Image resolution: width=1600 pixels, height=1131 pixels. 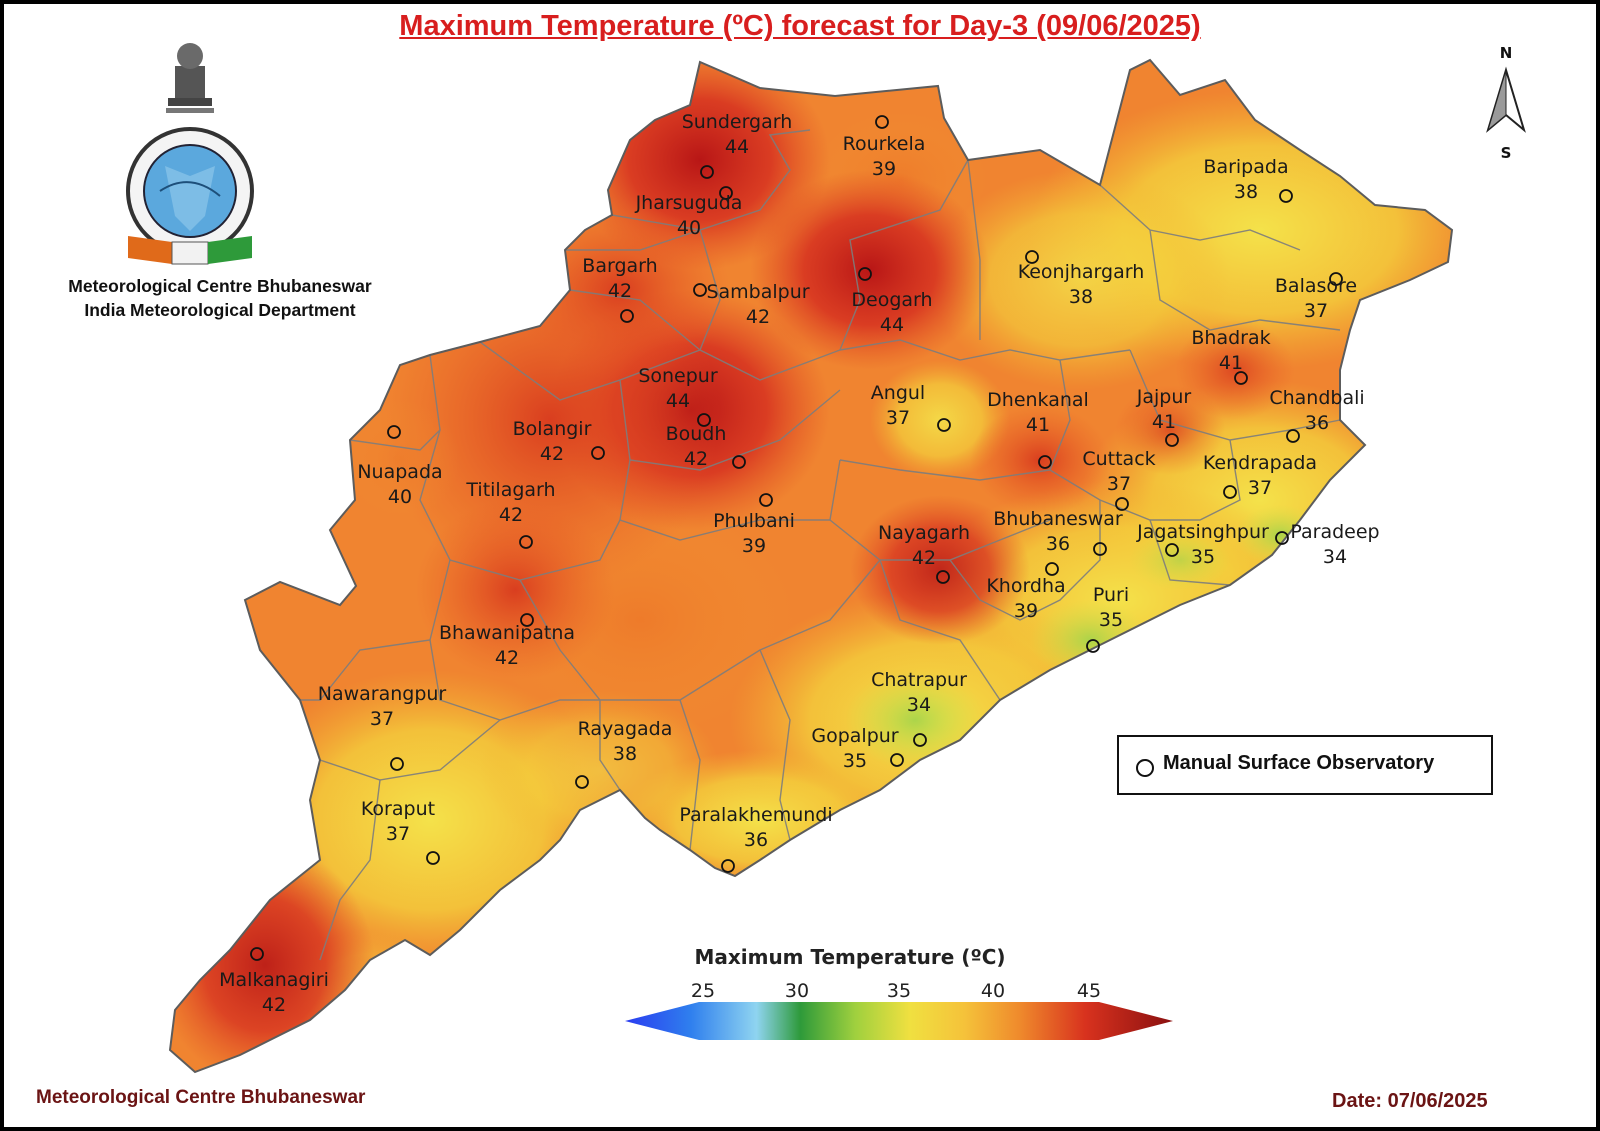 What do you see at coordinates (201, 1097) in the screenshot?
I see `footer-centre-name: Meteorological Centre Bhubaneswar` at bounding box center [201, 1097].